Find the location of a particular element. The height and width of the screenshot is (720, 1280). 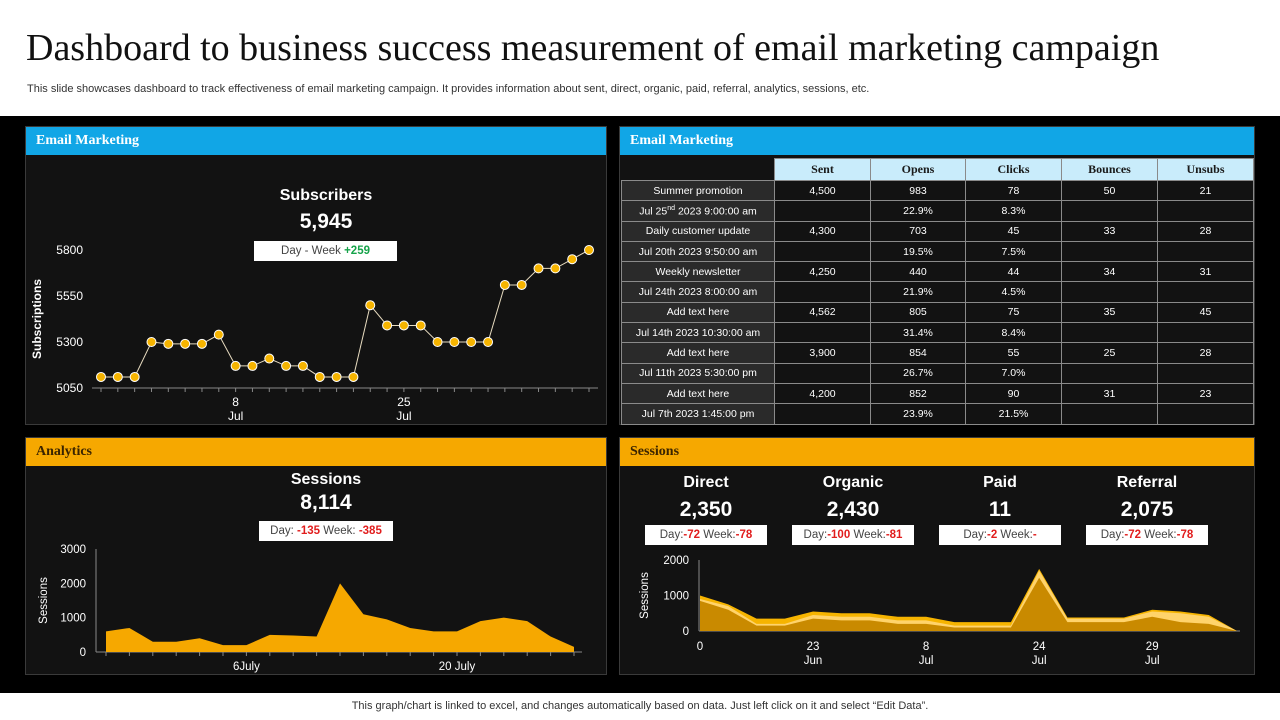

session-day-value: -100 is located at coordinates (839, 535).